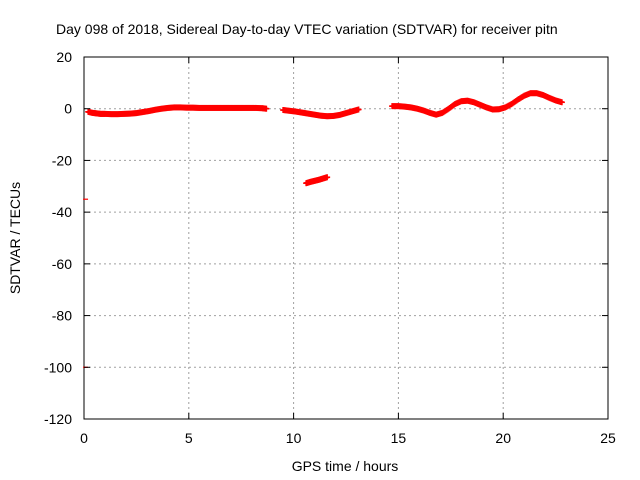  What do you see at coordinates (58, 367) in the screenshot?
I see `y-tick-label: -100` at bounding box center [58, 367].